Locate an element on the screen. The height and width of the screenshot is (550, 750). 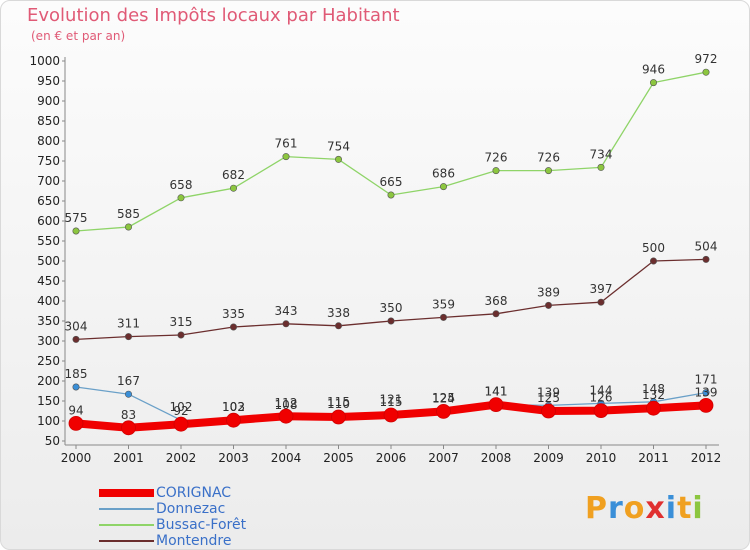
brand-letter: t is located at coordinates (685, 508).